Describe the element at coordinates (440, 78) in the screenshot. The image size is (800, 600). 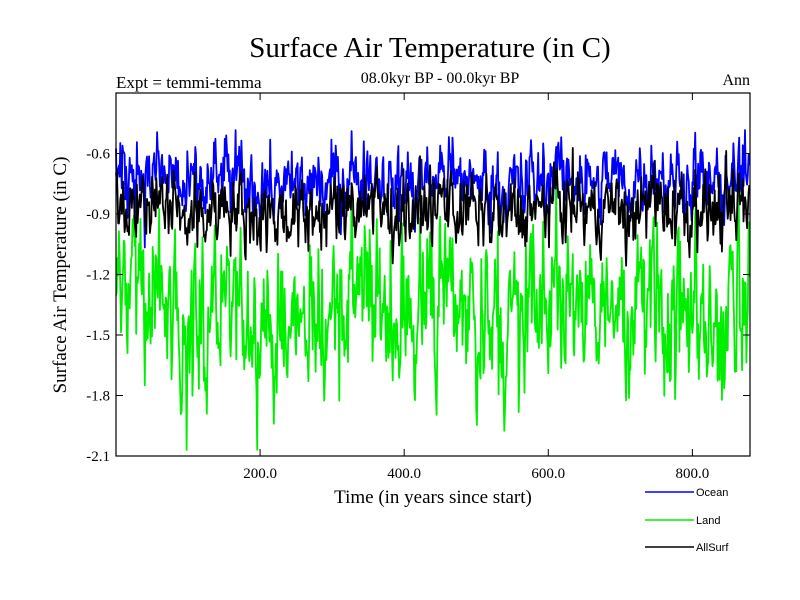
I see `period-label: 08.0kyr BP - 00.0kyr BP` at that location.